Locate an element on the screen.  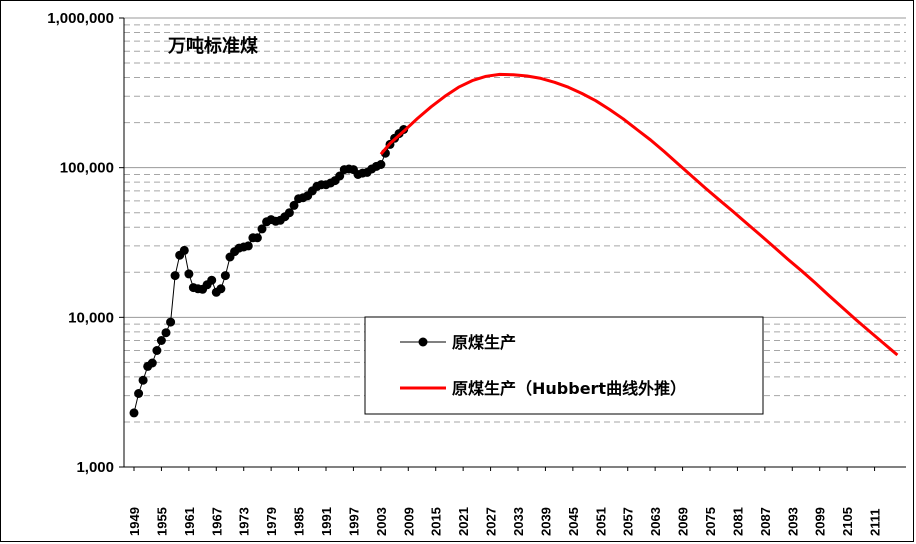
x-tick-label: 1961 is located at coordinates (189, 521).